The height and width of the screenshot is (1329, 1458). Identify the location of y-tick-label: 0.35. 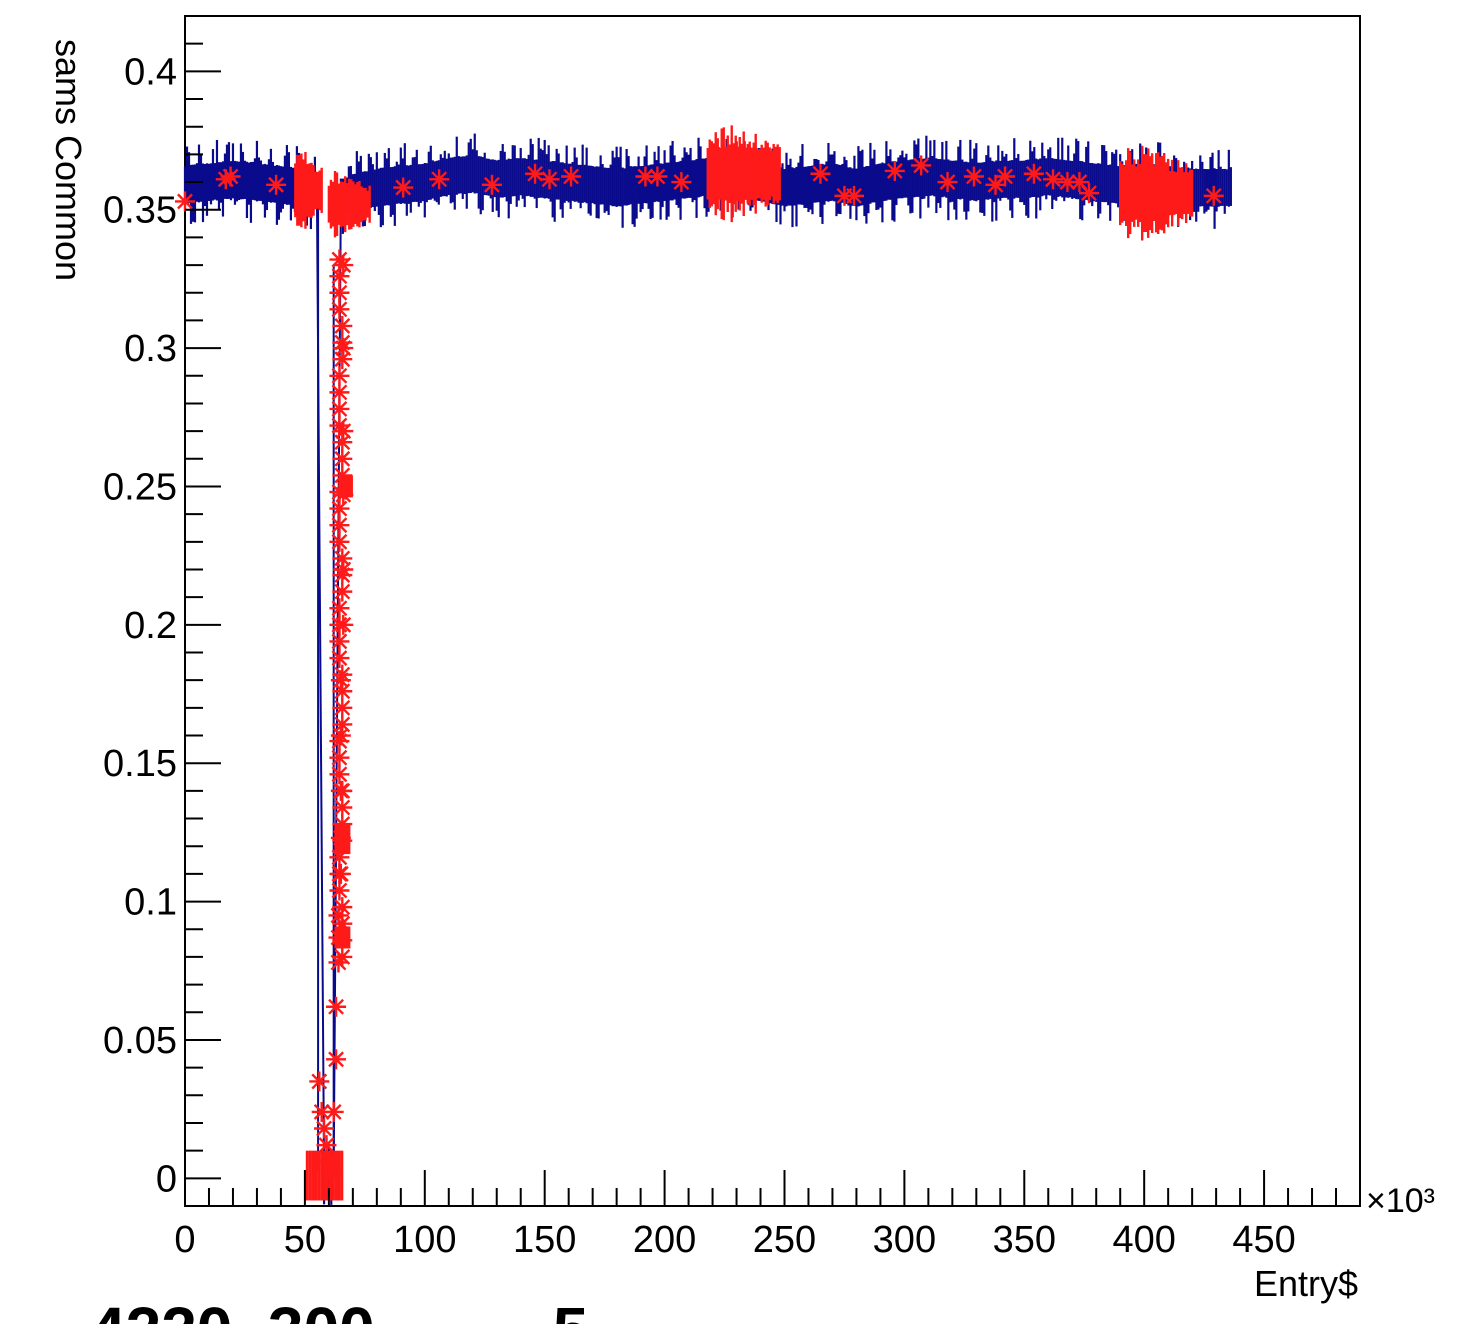
(140, 211).